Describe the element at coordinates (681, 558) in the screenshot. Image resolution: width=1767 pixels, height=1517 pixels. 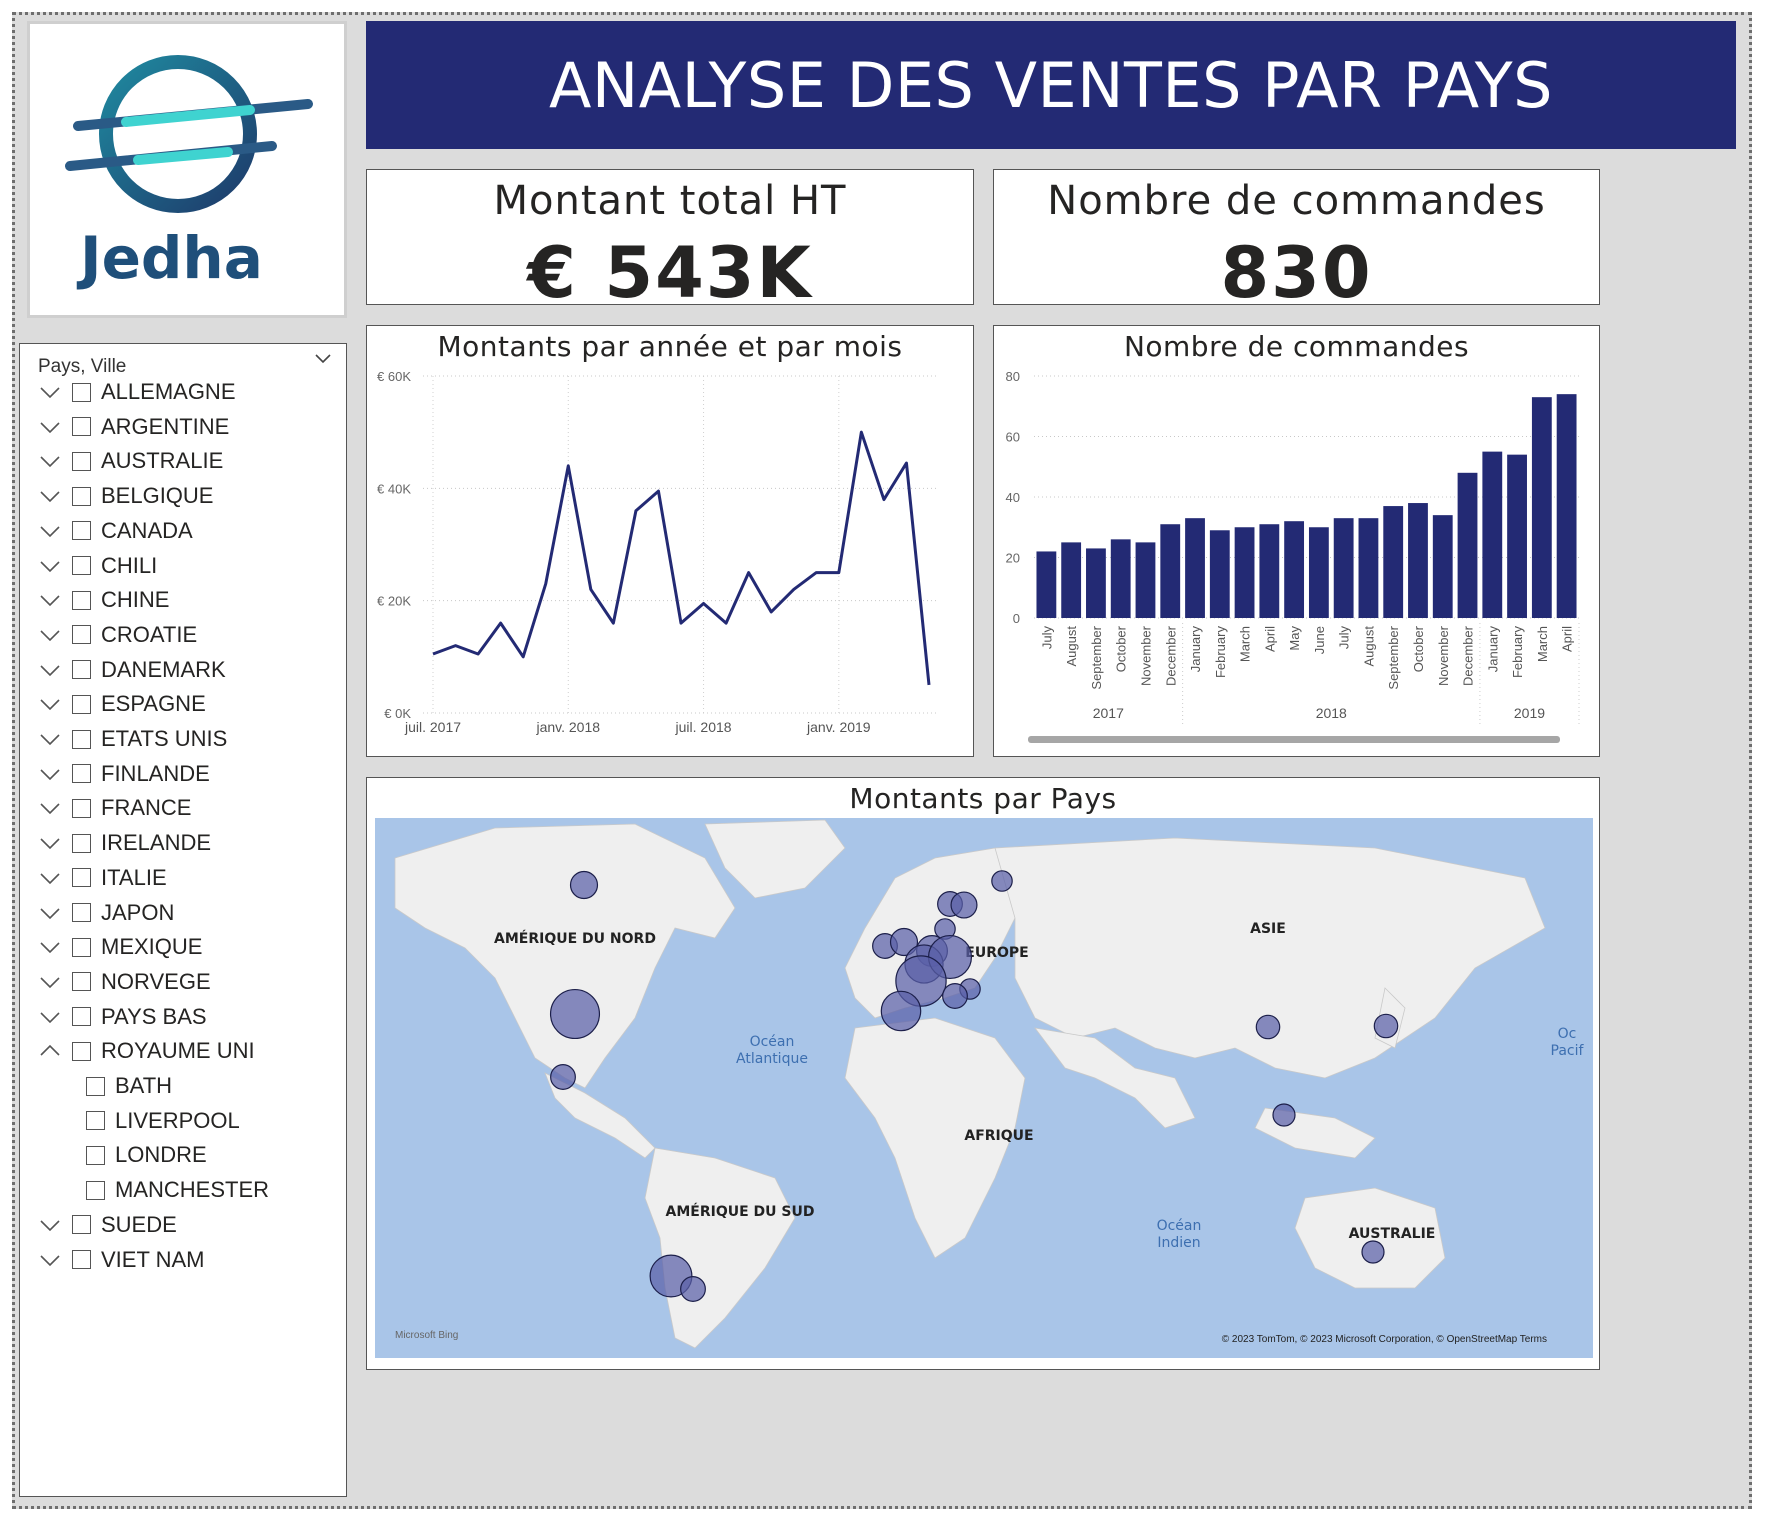
I see `series-line` at that location.